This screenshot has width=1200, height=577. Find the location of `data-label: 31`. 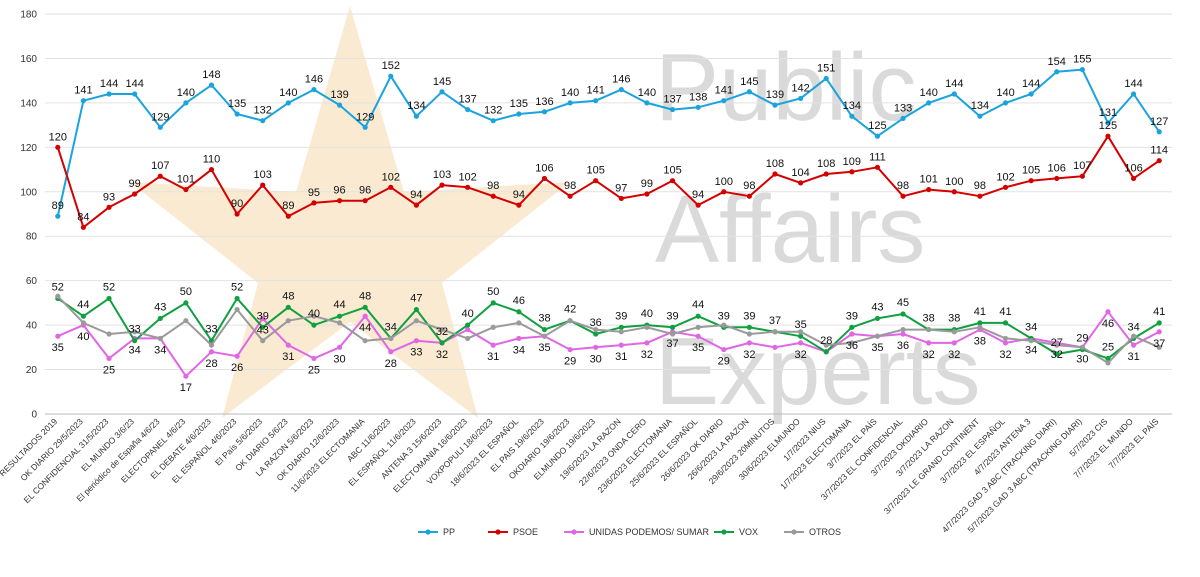

data-label: 31 is located at coordinates (288, 357).